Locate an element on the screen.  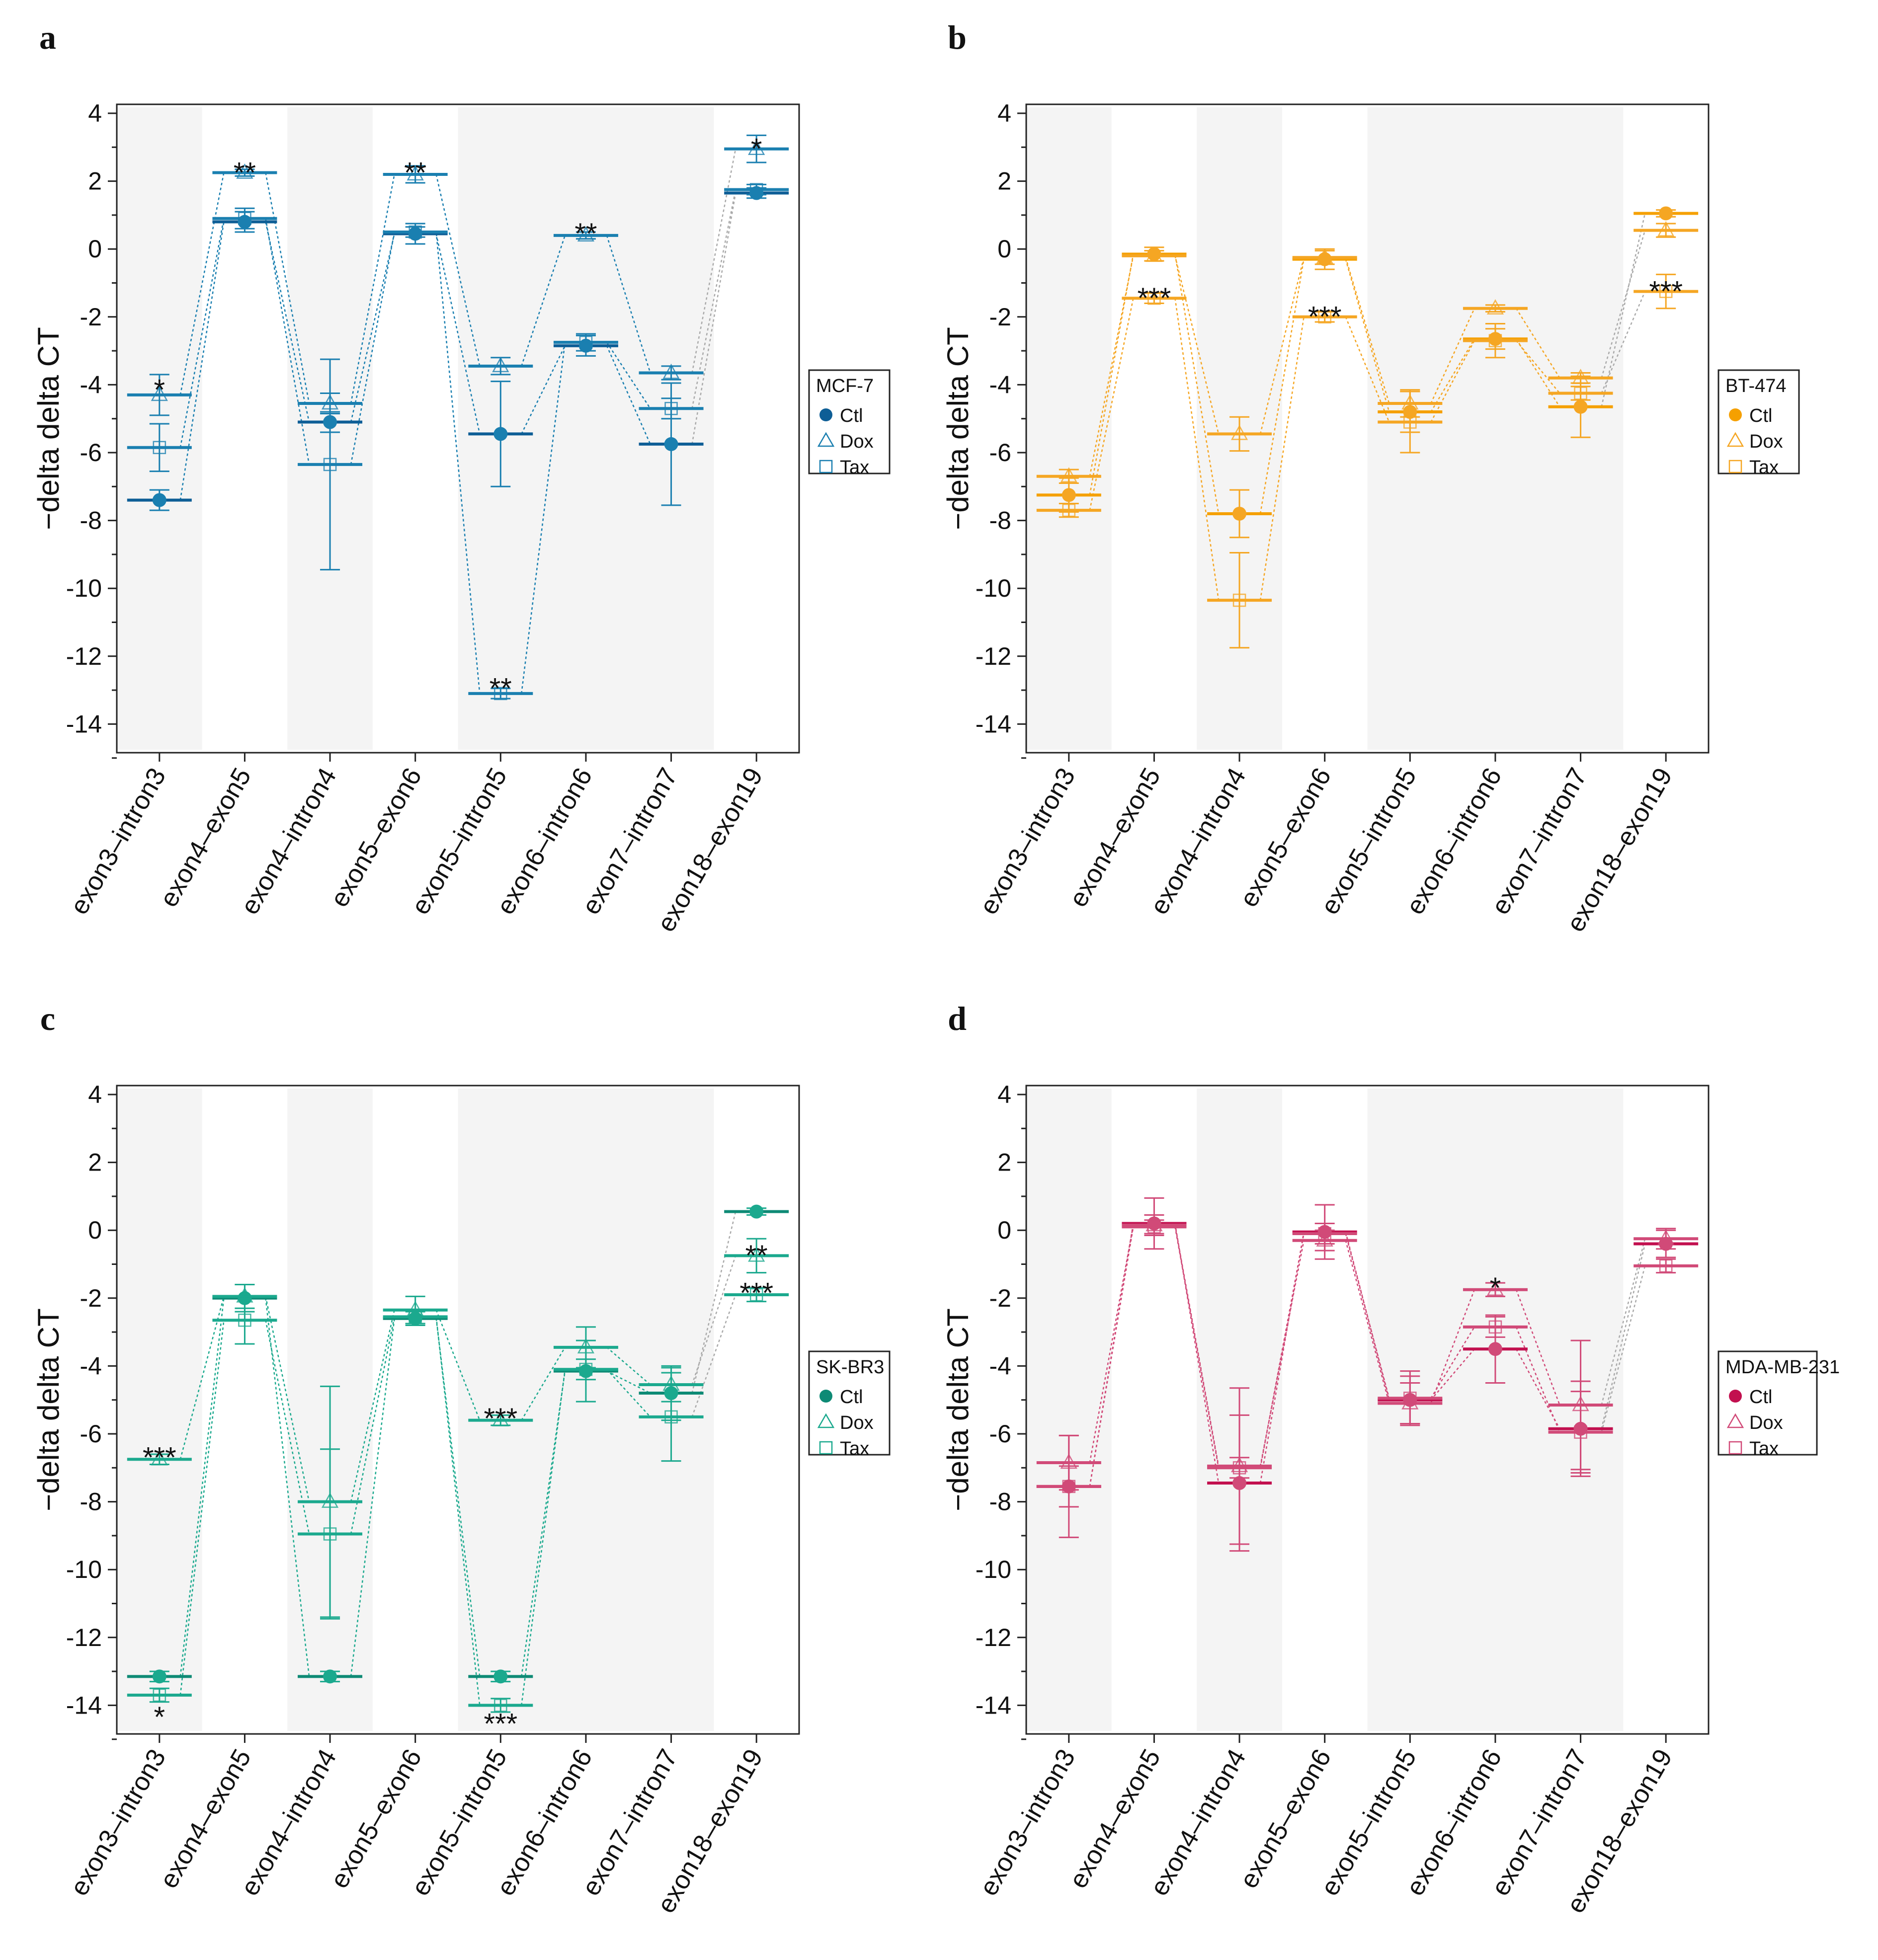
panel-letter: b is located at coordinates (957, 37).